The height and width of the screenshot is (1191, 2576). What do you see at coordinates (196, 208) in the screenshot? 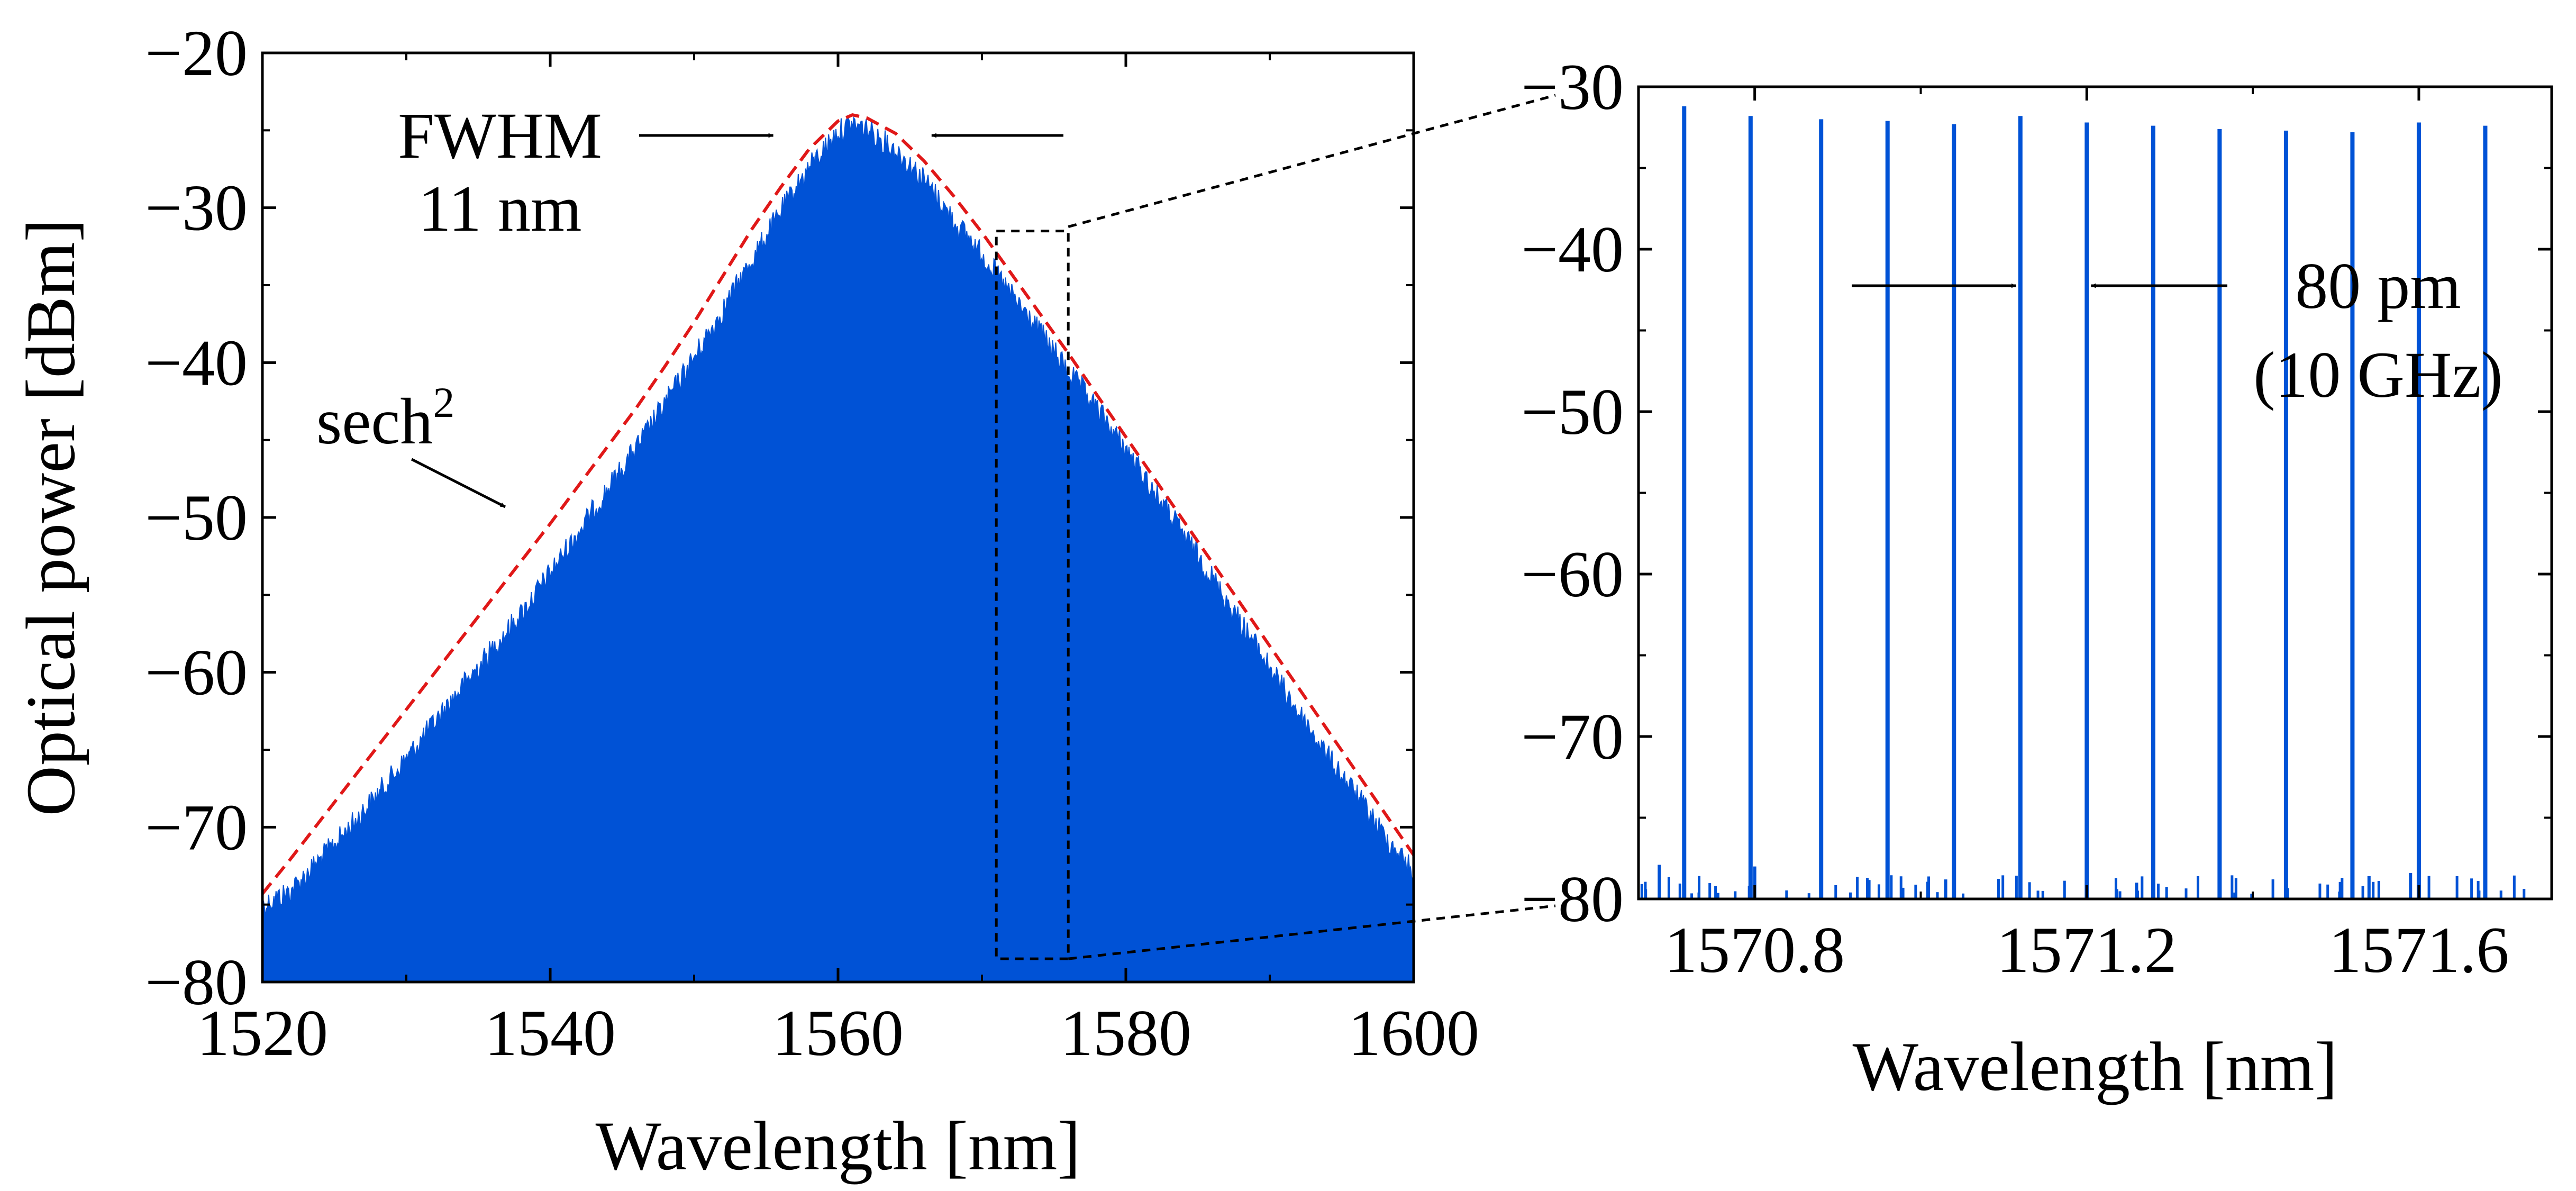
I see `overview-y-tick-label: −30` at bounding box center [196, 208].